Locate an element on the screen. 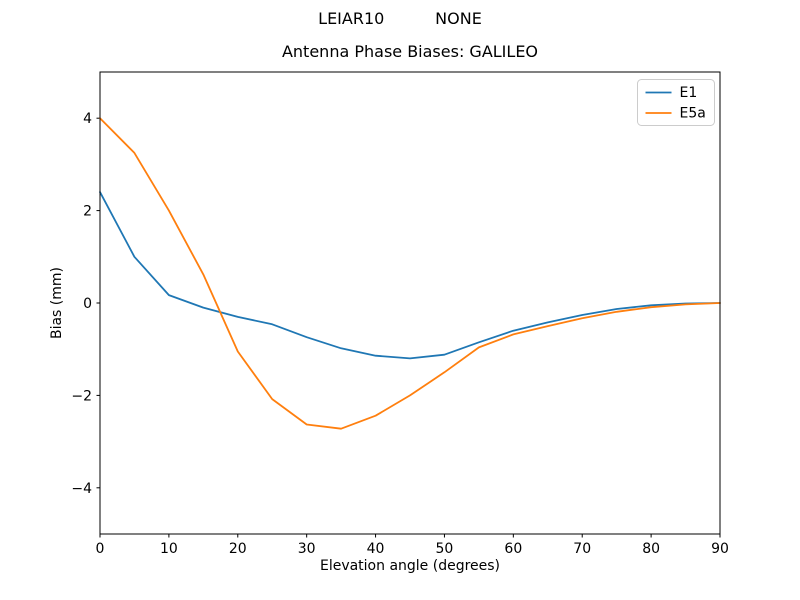 Image resolution: width=800 pixels, height=600 pixels. y-tick-label: 0 is located at coordinates (87, 304).